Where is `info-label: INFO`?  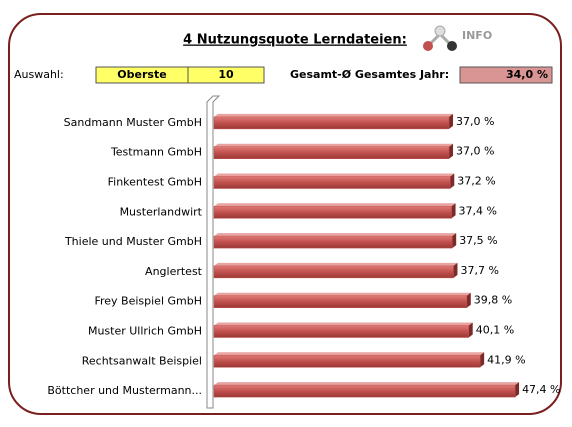
info-label: INFO is located at coordinates (477, 35).